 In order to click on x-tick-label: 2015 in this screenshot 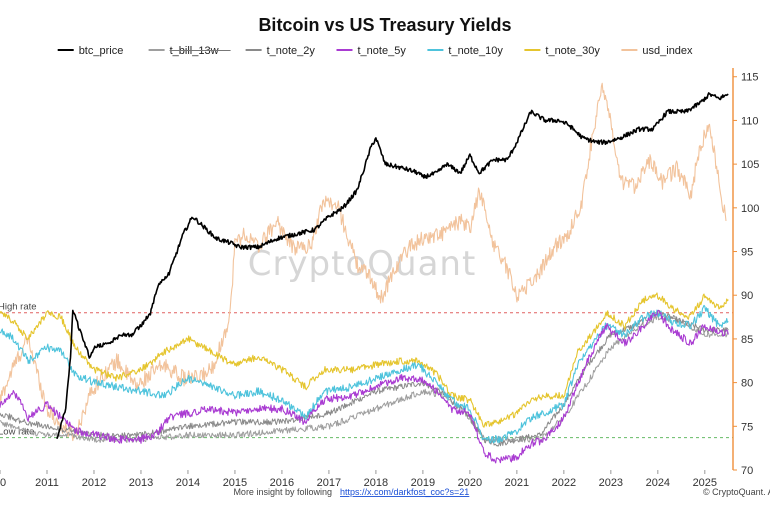, I will do `click(235, 483)`.